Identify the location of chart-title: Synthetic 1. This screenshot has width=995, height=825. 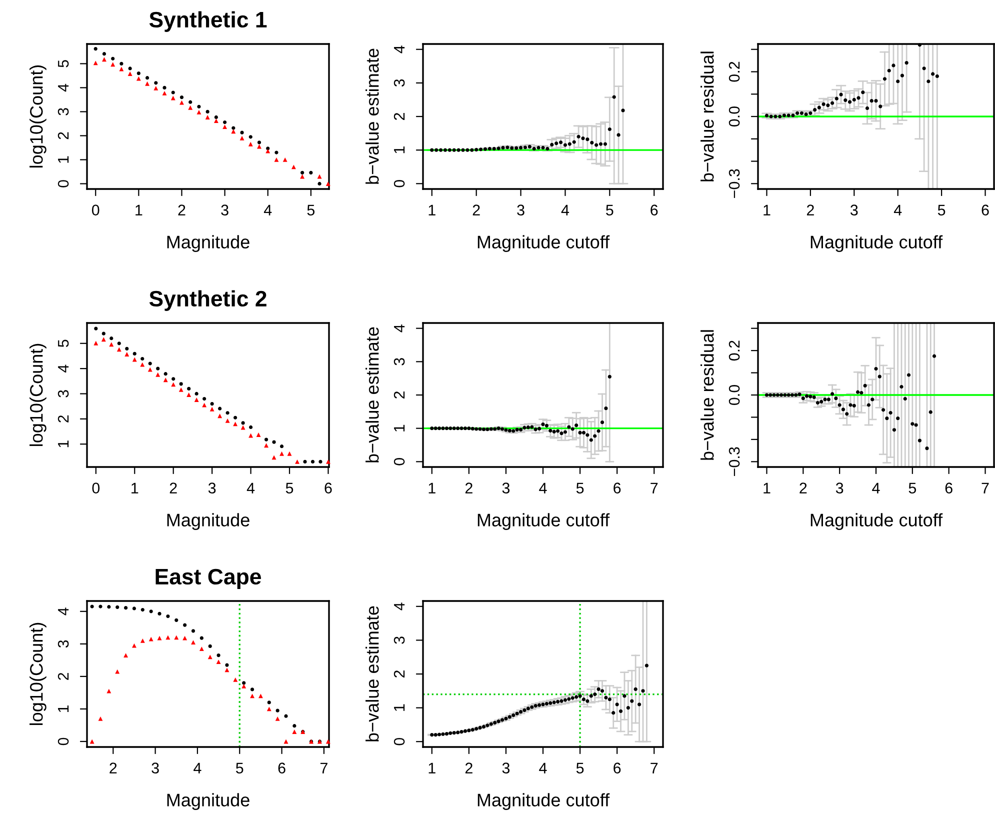
(208, 21).